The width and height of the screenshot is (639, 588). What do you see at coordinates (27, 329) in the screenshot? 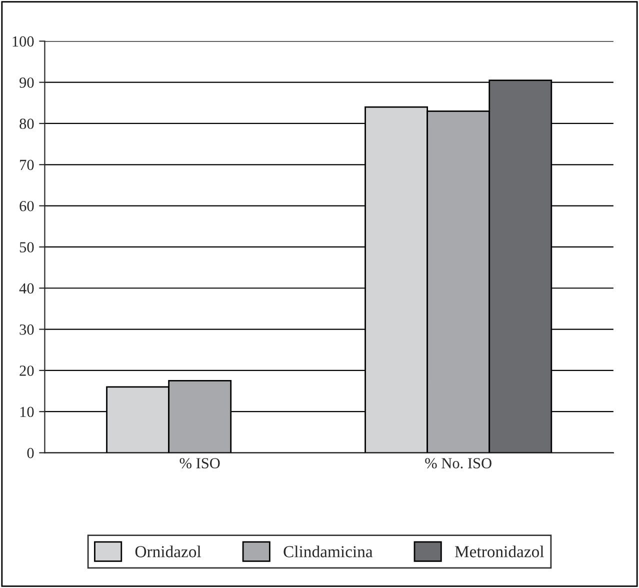
I see `y-tick-label: 30` at bounding box center [27, 329].